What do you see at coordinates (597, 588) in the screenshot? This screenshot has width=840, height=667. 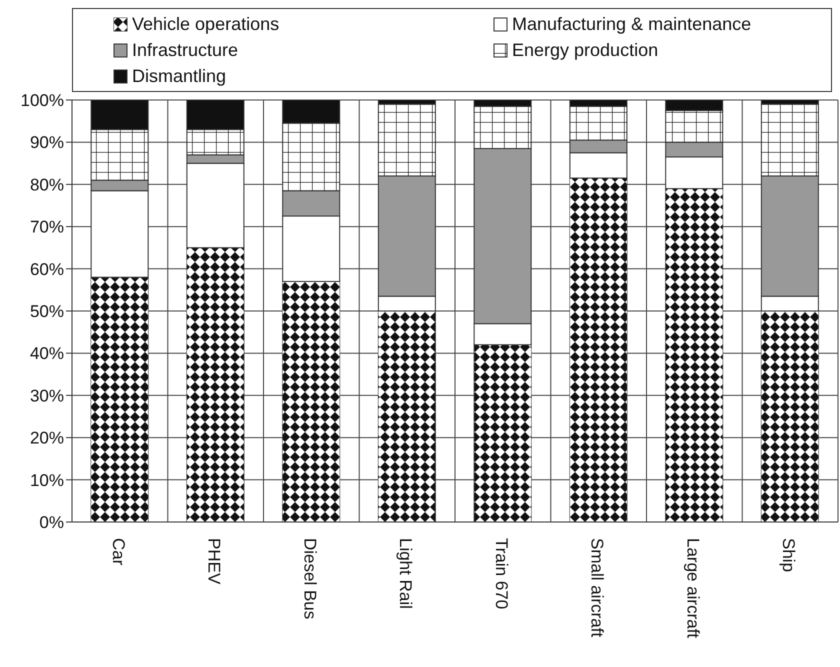 I see `x-tick-label: Small aircraft` at bounding box center [597, 588].